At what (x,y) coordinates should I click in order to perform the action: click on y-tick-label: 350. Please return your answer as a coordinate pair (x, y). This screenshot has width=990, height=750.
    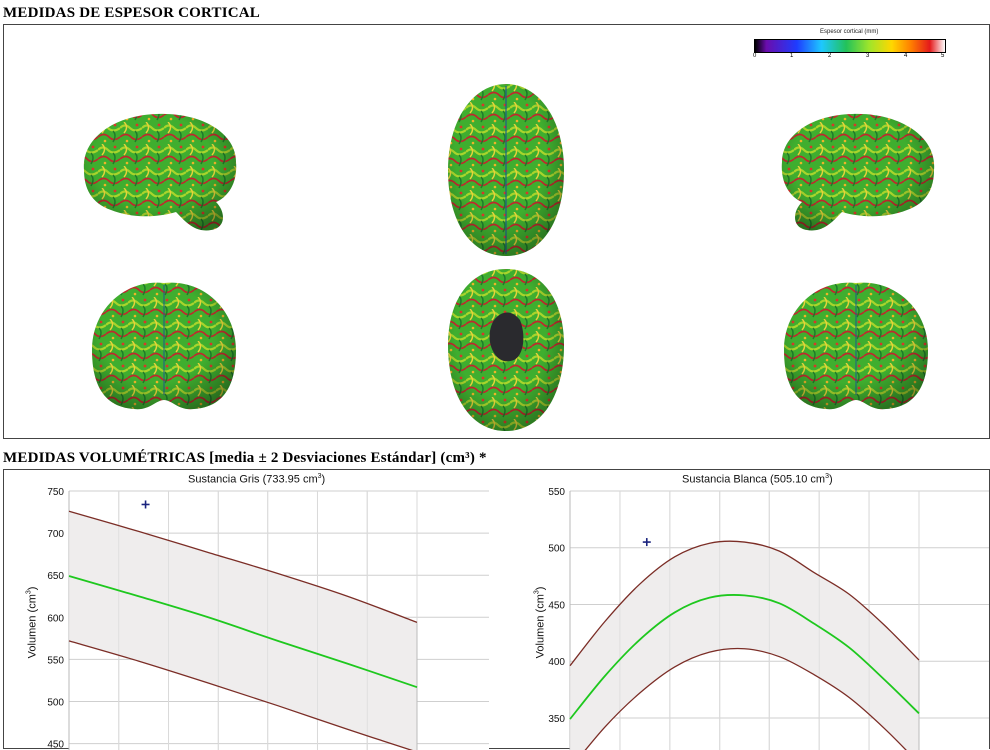
    Looking at the image, I should click on (556, 719).